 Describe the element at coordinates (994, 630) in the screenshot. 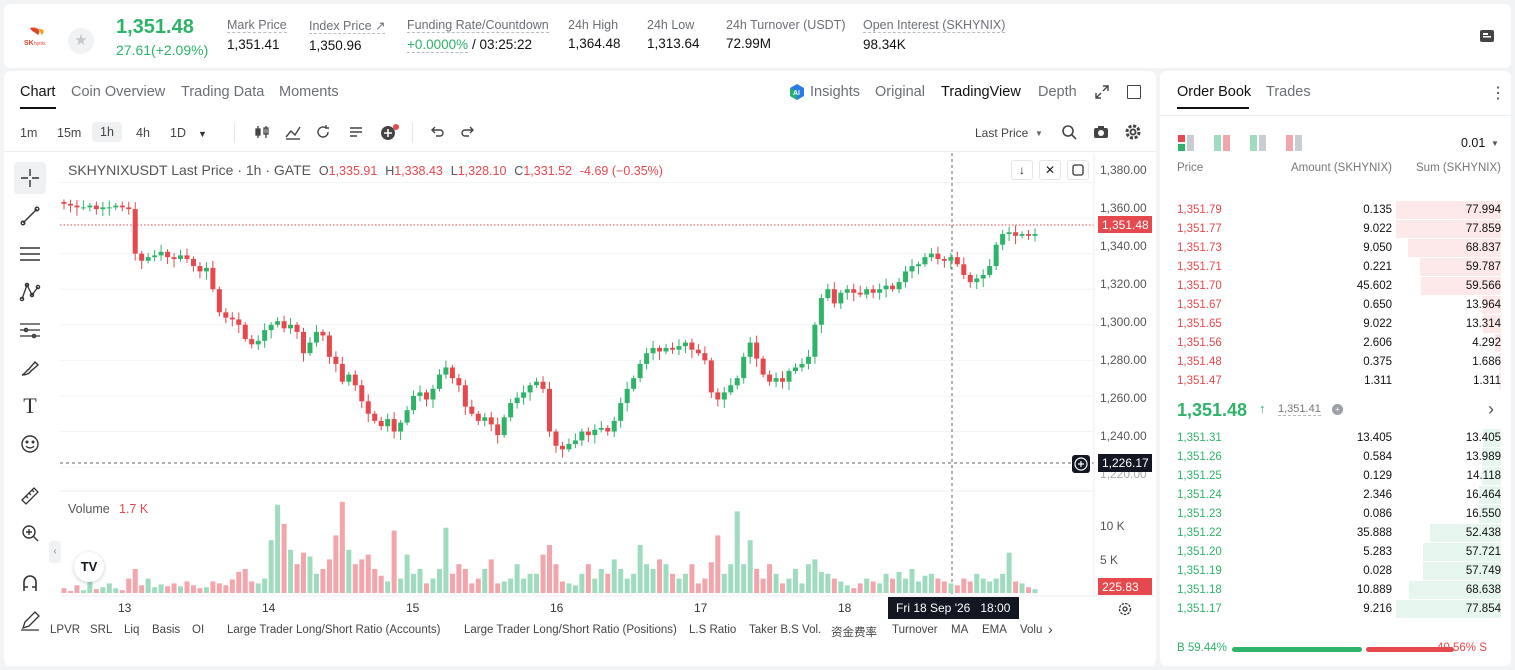

I see `indicator-tab: EMA` at that location.